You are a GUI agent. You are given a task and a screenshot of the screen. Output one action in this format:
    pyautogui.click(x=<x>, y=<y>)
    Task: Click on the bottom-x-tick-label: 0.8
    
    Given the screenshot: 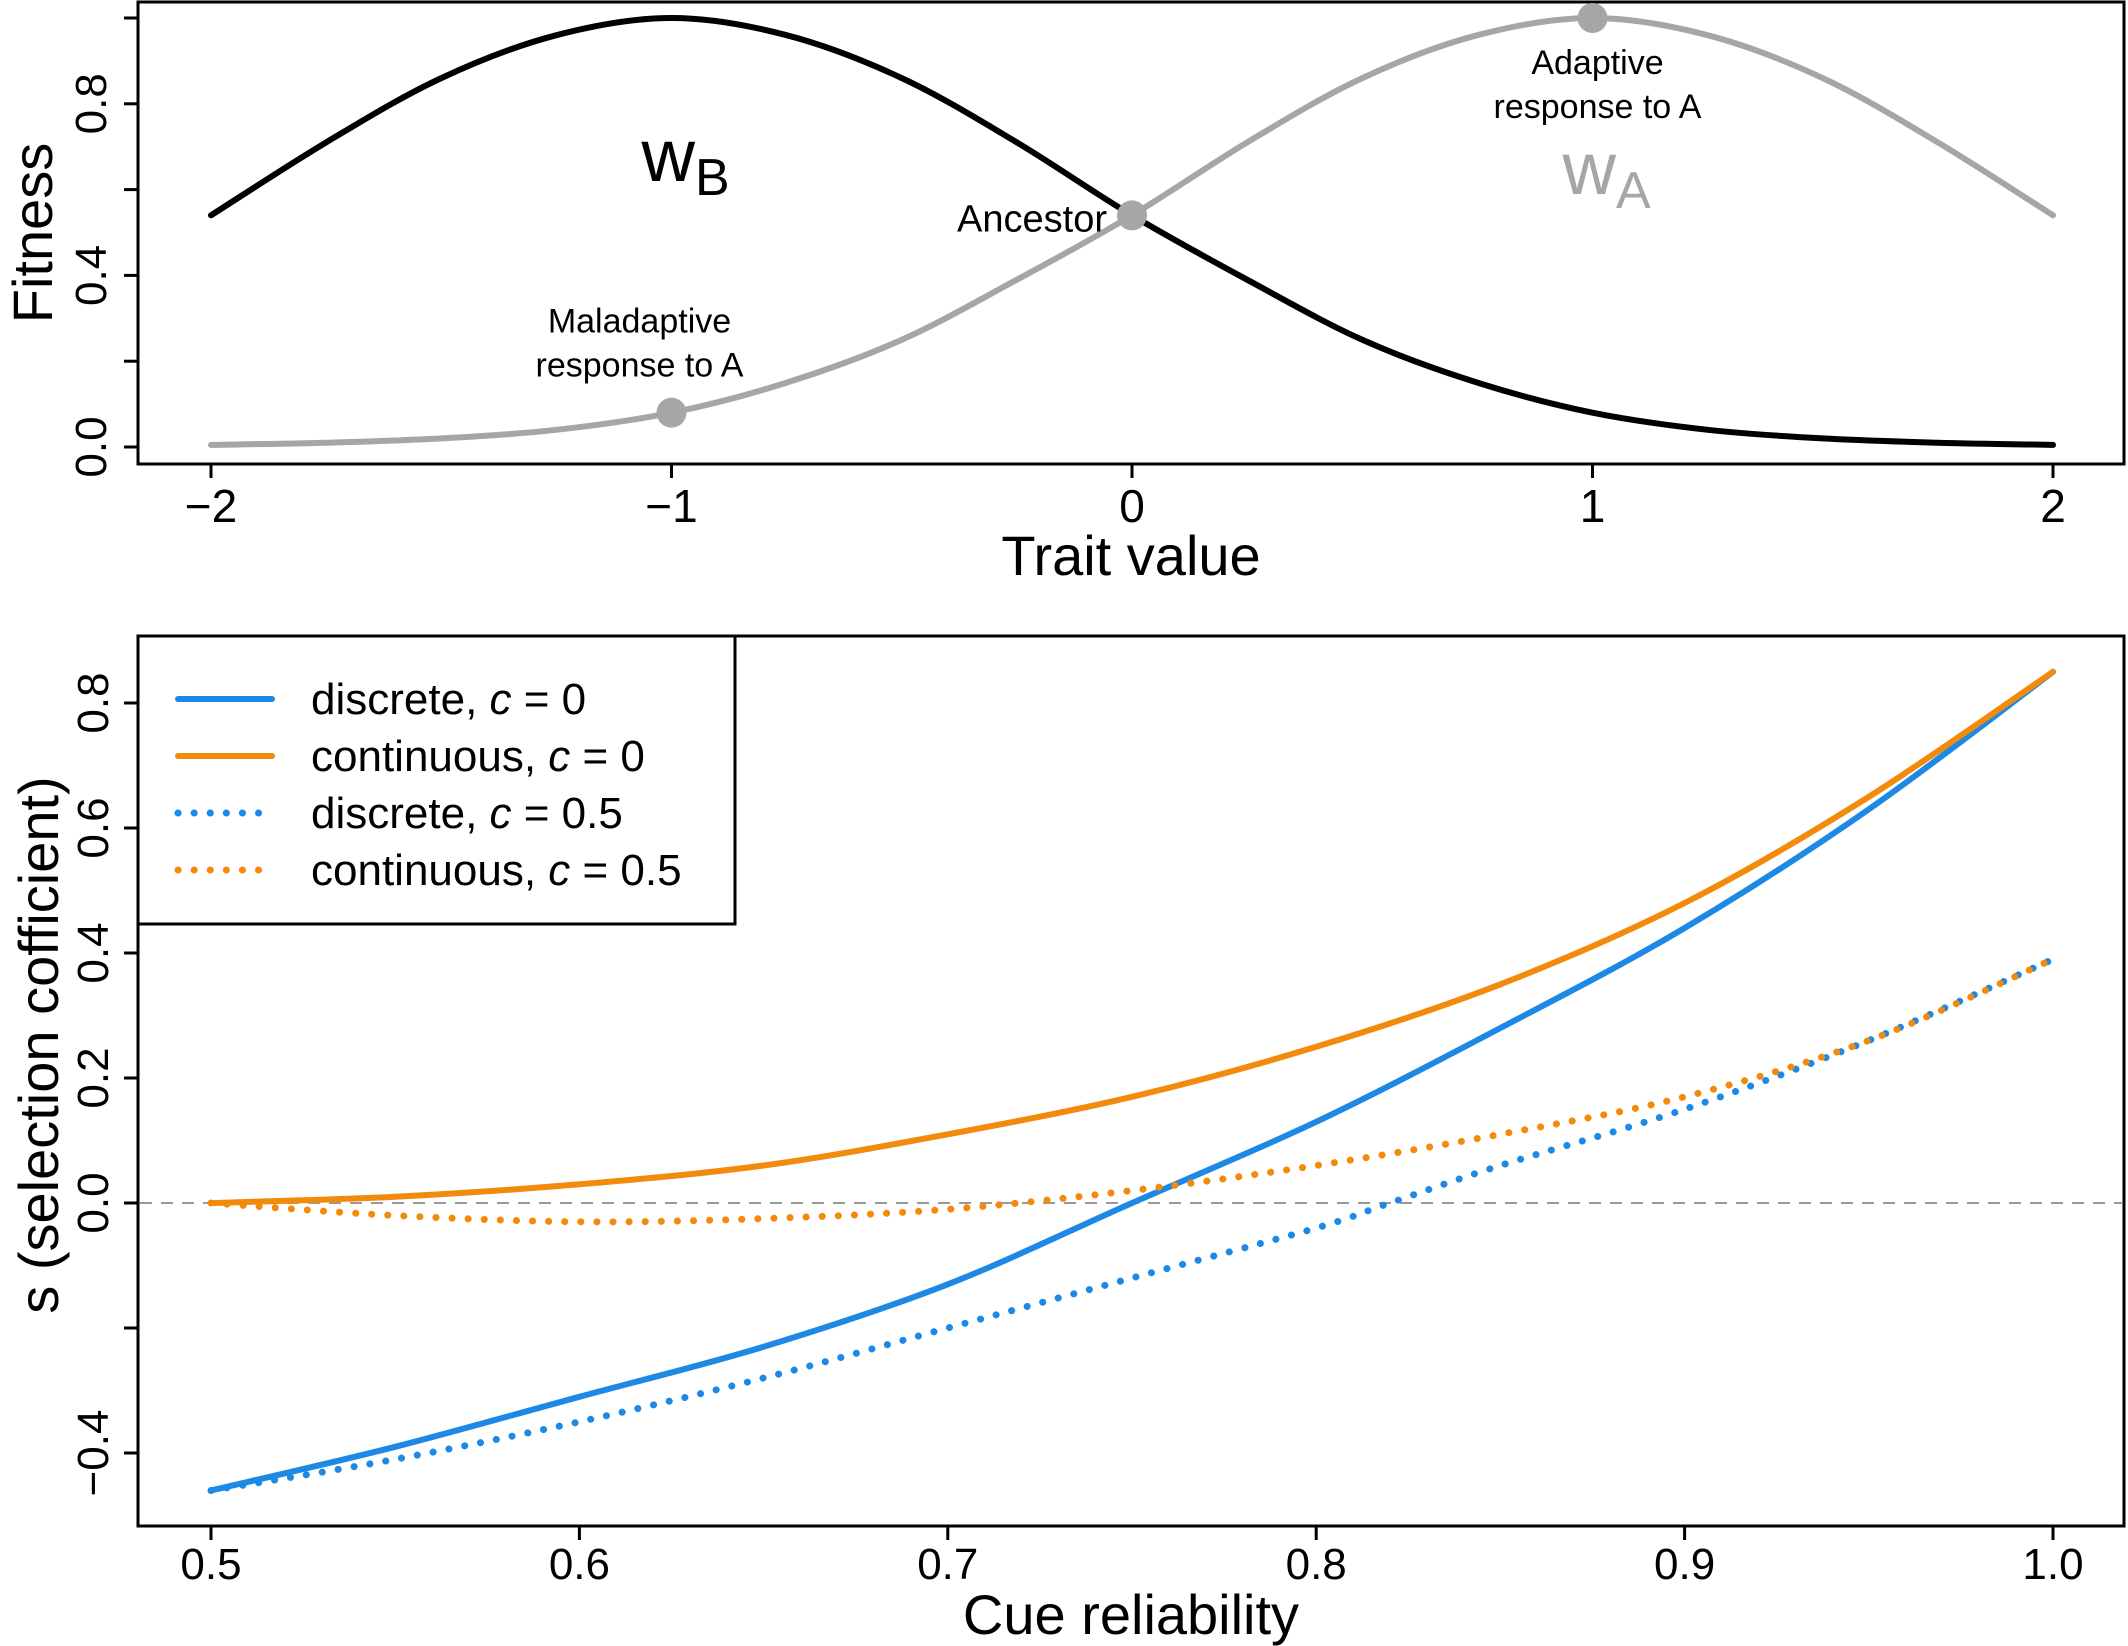 What is the action you would take?
    pyautogui.click(x=1316, y=1564)
    